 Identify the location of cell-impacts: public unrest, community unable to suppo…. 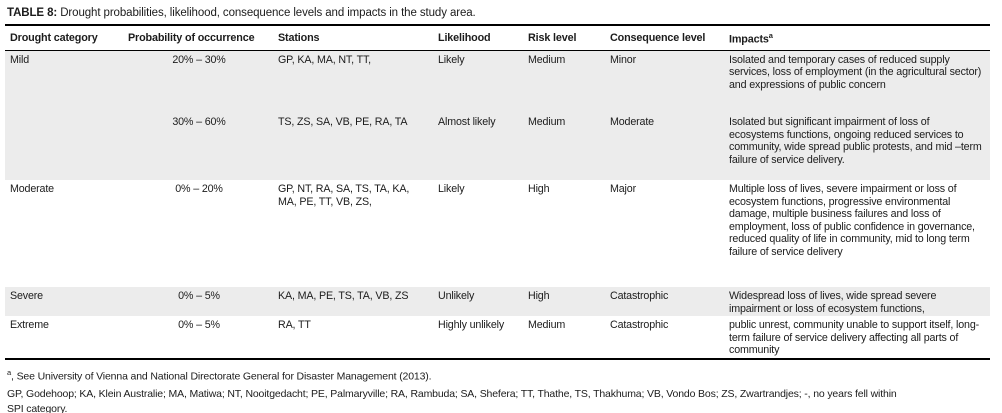
(854, 338).